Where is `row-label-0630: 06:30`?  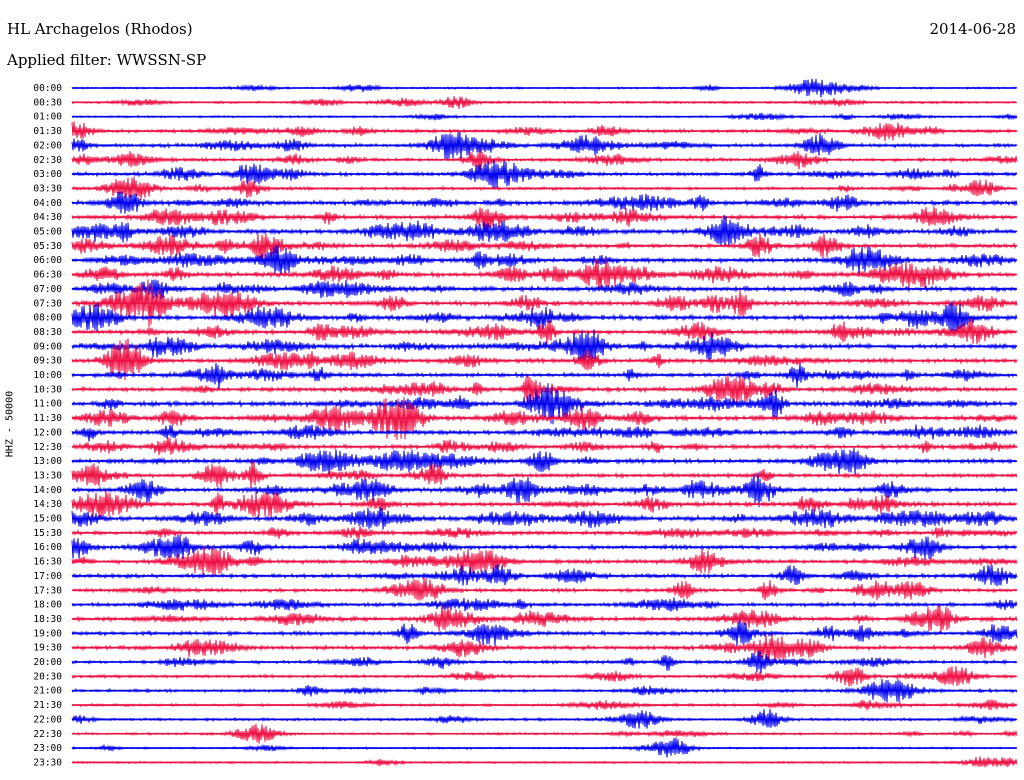 row-label-0630: 06:30 is located at coordinates (47, 275).